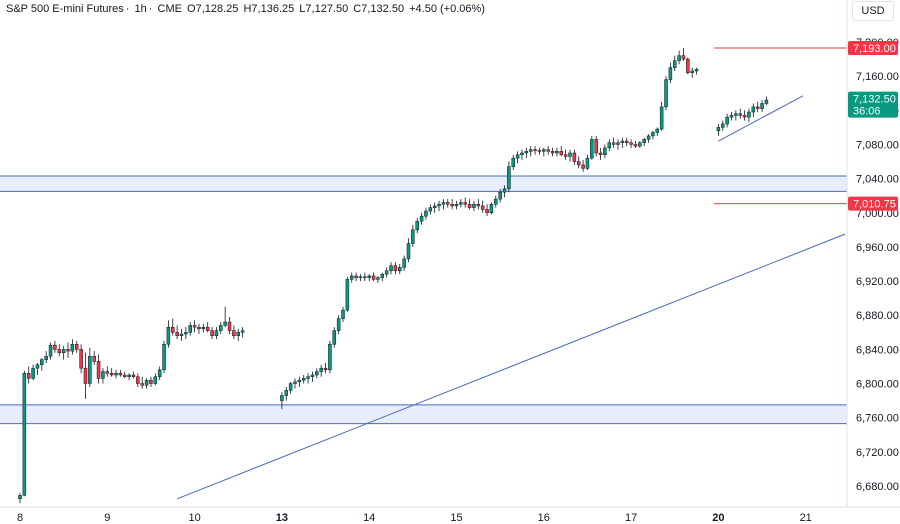 The width and height of the screenshot is (900, 524). I want to click on time-axis: 8 9 10 13 14 15 16 17 20 21, so click(414, 518).